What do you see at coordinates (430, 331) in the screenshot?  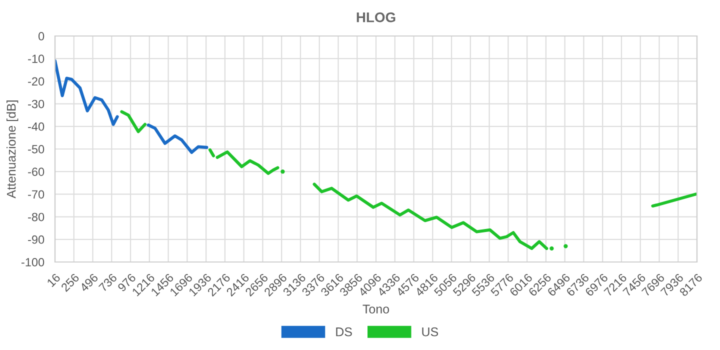 I see `legend-label: US` at bounding box center [430, 331].